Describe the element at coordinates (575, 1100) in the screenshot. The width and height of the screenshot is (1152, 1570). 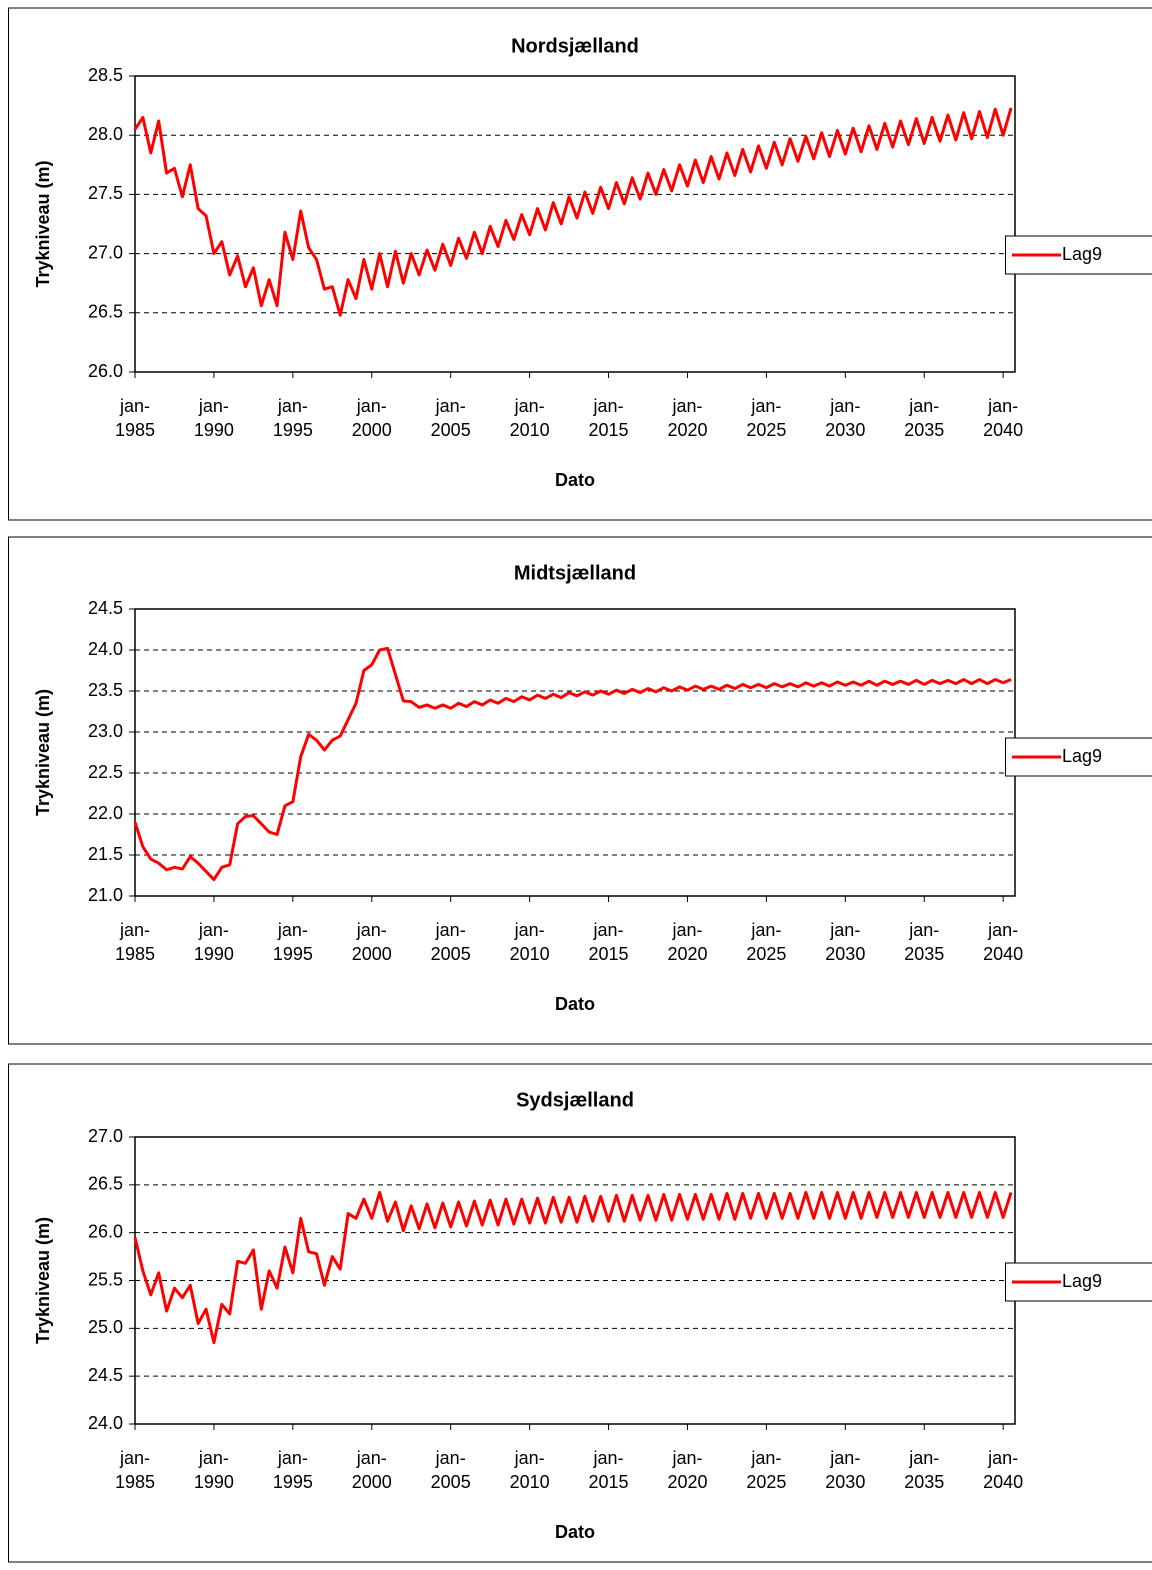
I see `chart-title: Sydsjælland` at that location.